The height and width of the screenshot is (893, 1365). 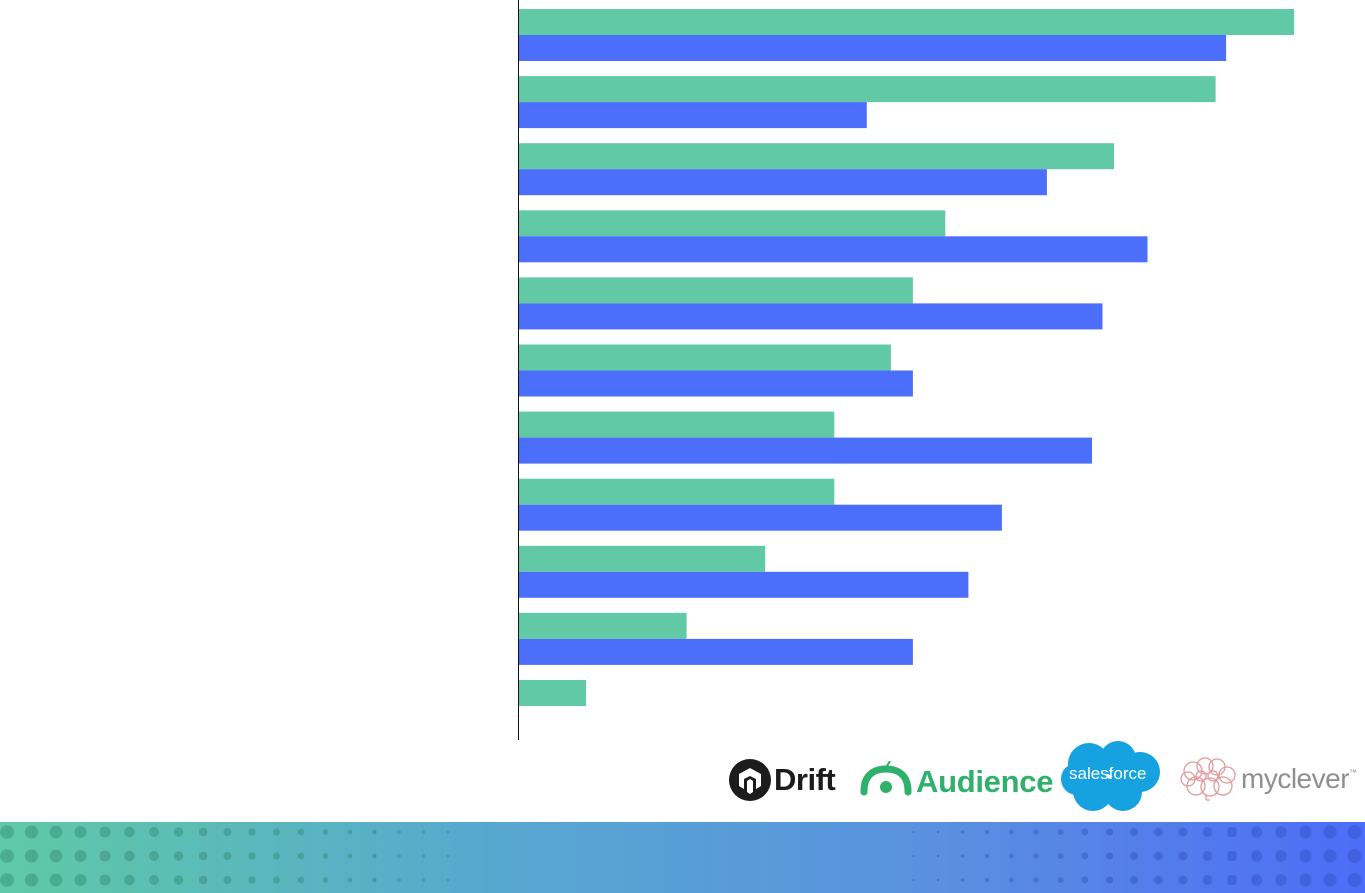 I want to click on salesforce-cloud-icon, so click(x=1110, y=776).